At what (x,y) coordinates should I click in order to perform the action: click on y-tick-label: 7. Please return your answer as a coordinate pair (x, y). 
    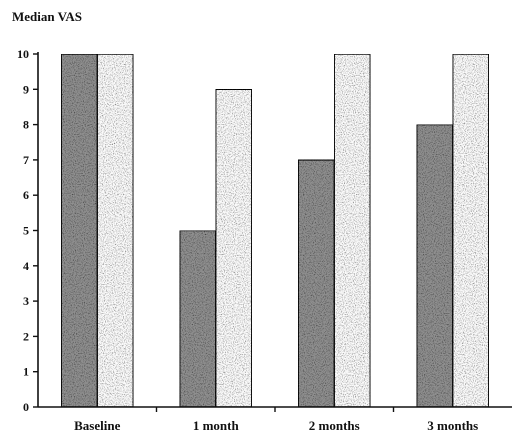
    Looking at the image, I should click on (26, 160).